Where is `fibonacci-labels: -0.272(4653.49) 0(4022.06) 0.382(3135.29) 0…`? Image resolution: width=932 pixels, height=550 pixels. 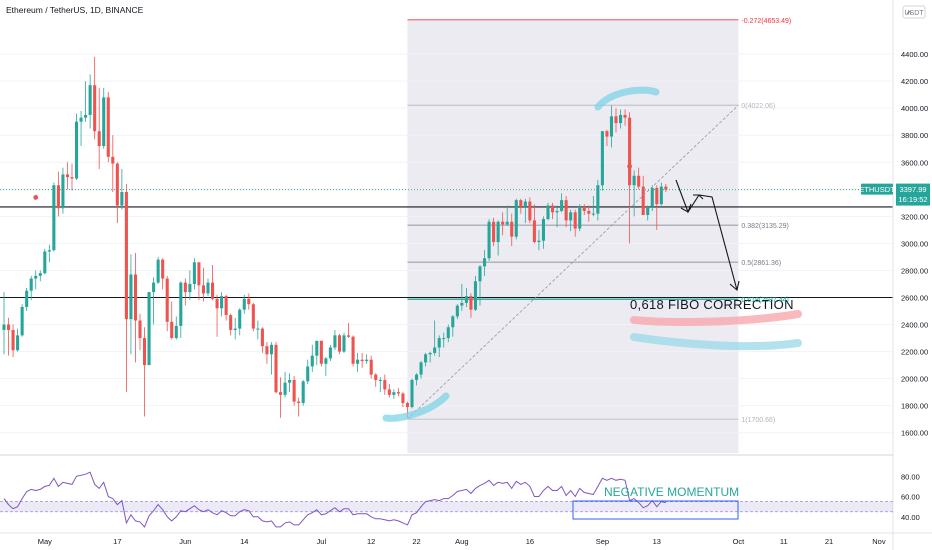 fibonacci-labels: -0.272(4653.49) 0(4022.06) 0.382(3135.29) 0… is located at coordinates (766, 221).